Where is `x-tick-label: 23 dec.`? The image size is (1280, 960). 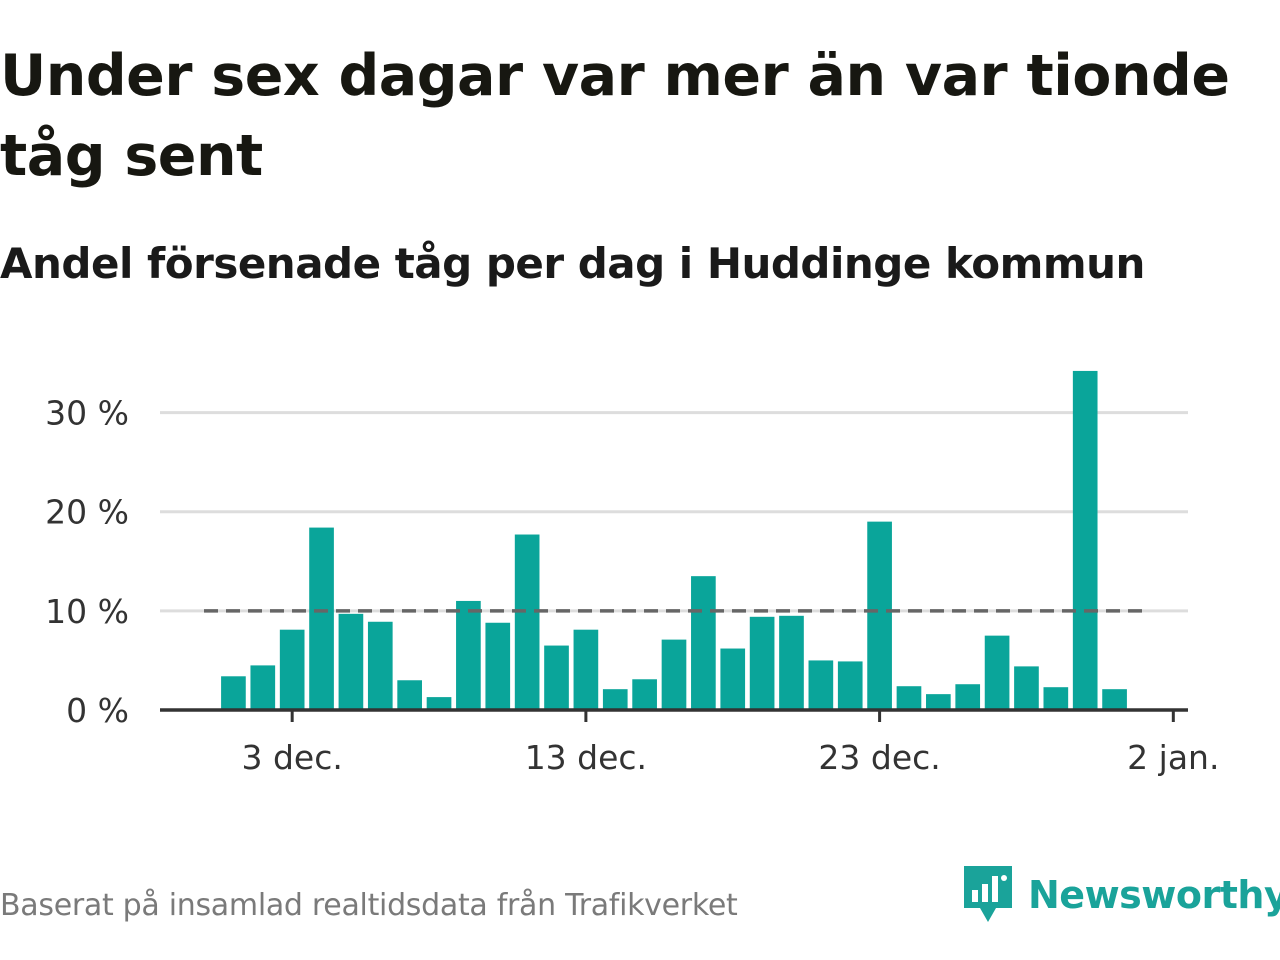
x-tick-label: 23 dec. is located at coordinates (879, 757).